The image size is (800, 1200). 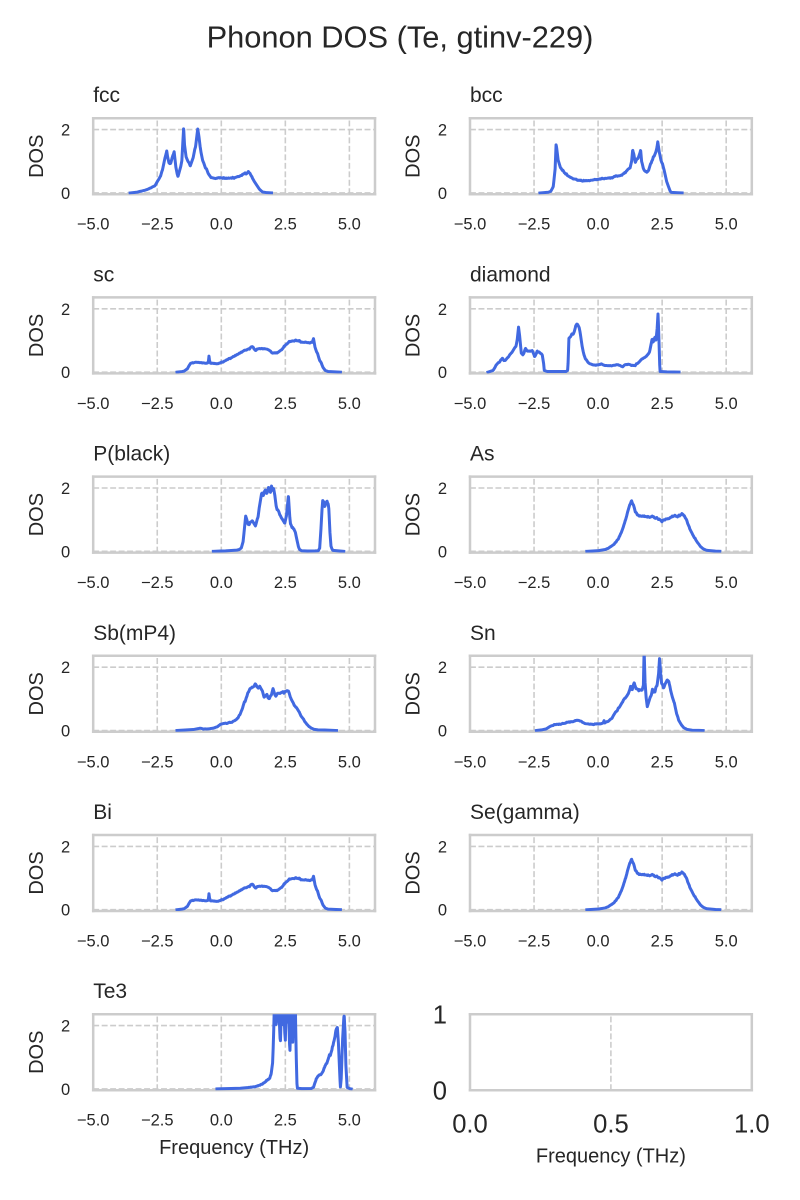 I want to click on svg-text: 0.5, so click(x=611, y=1124).